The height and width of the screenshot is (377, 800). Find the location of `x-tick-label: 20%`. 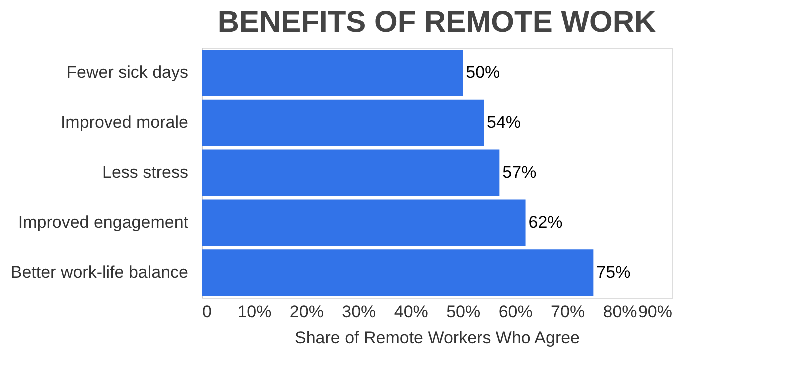

x-tick-label: 20% is located at coordinates (307, 312).